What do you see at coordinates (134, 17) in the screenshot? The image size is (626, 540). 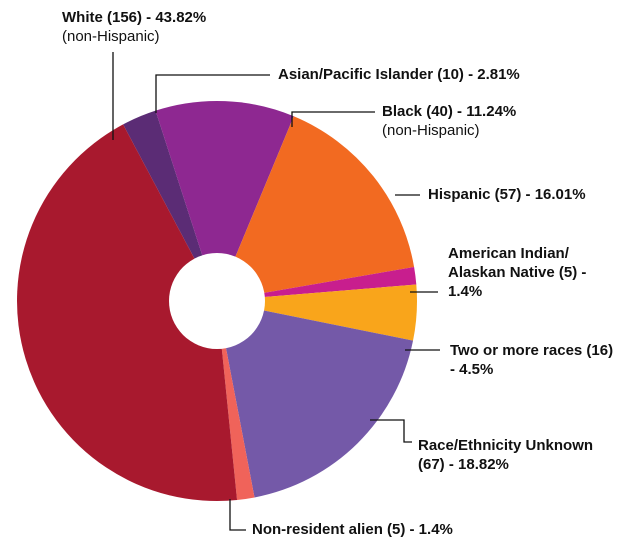 I see `label-white-main: White (156) - 43.82%` at bounding box center [134, 17].